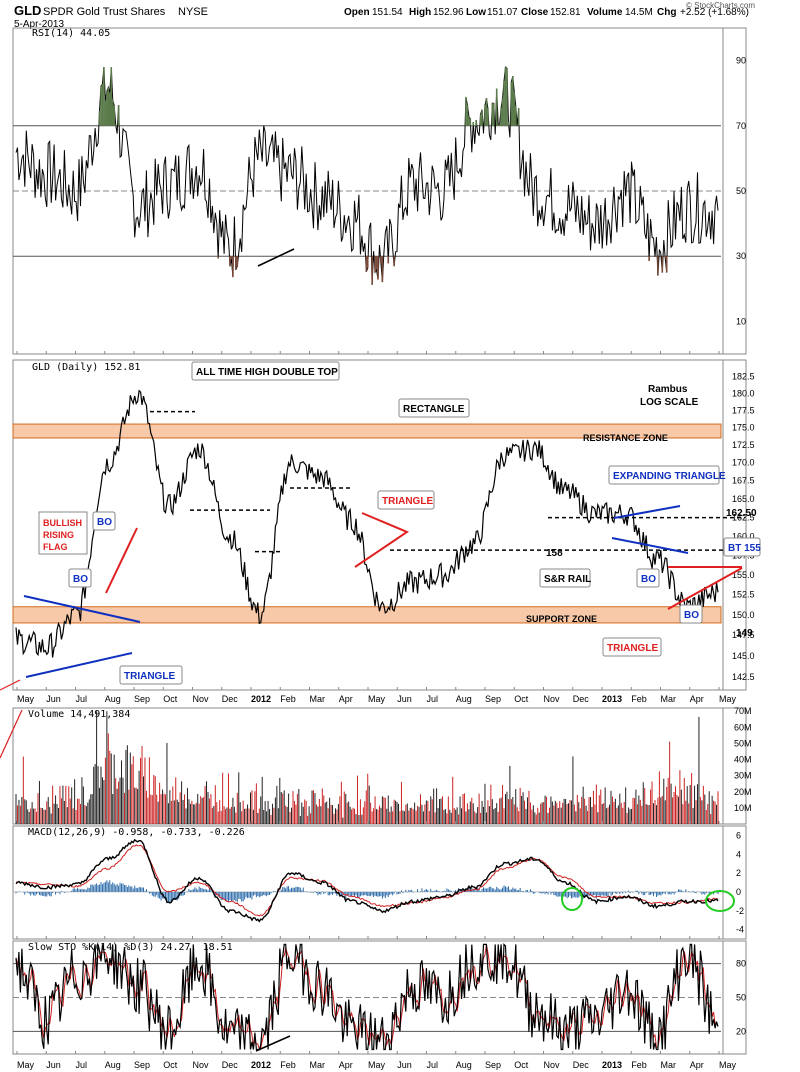 This screenshot has width=800, height=1072. What do you see at coordinates (743, 743) in the screenshot?
I see `volume-tick-label: 50M` at bounding box center [743, 743].